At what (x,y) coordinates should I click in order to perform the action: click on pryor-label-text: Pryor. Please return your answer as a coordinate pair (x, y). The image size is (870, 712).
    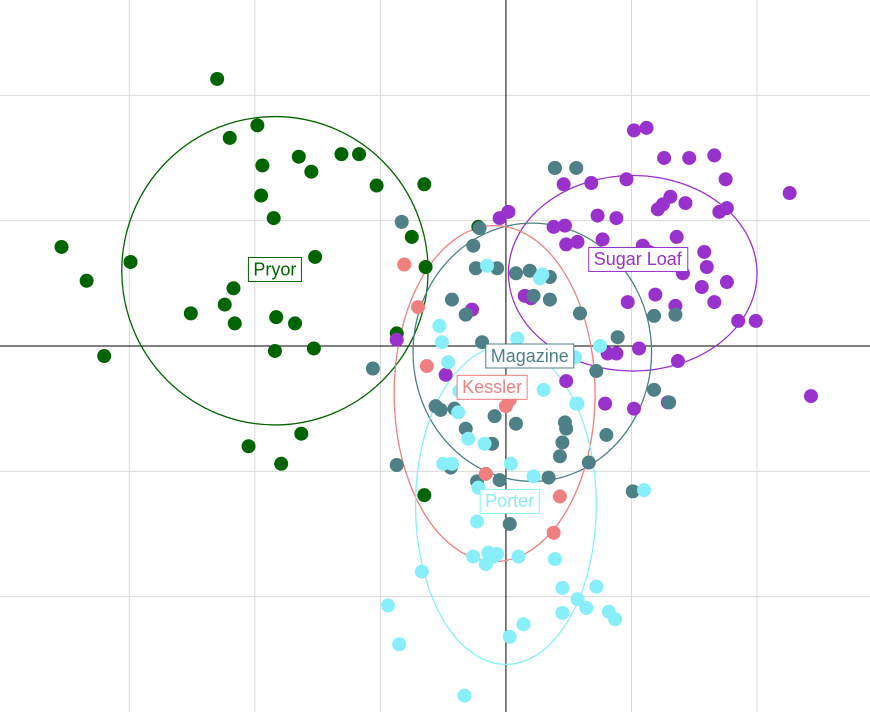
    Looking at the image, I should click on (274, 269).